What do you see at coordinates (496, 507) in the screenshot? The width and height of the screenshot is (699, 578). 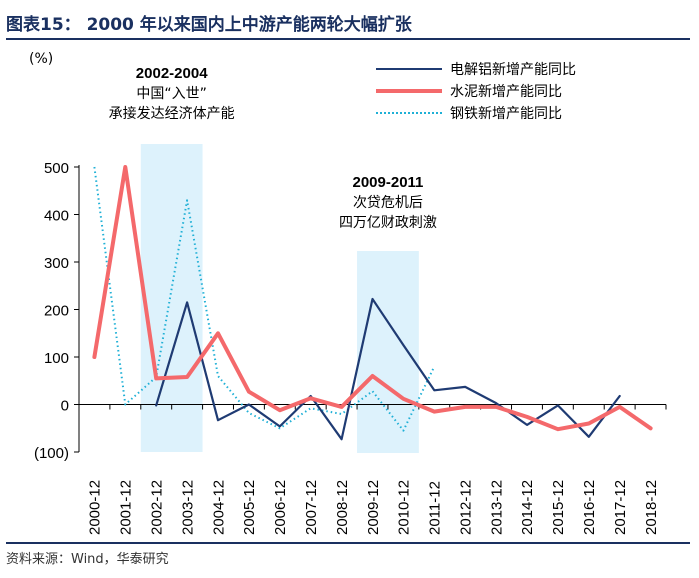 I see `x-tick-label: 2013-12` at bounding box center [496, 507].